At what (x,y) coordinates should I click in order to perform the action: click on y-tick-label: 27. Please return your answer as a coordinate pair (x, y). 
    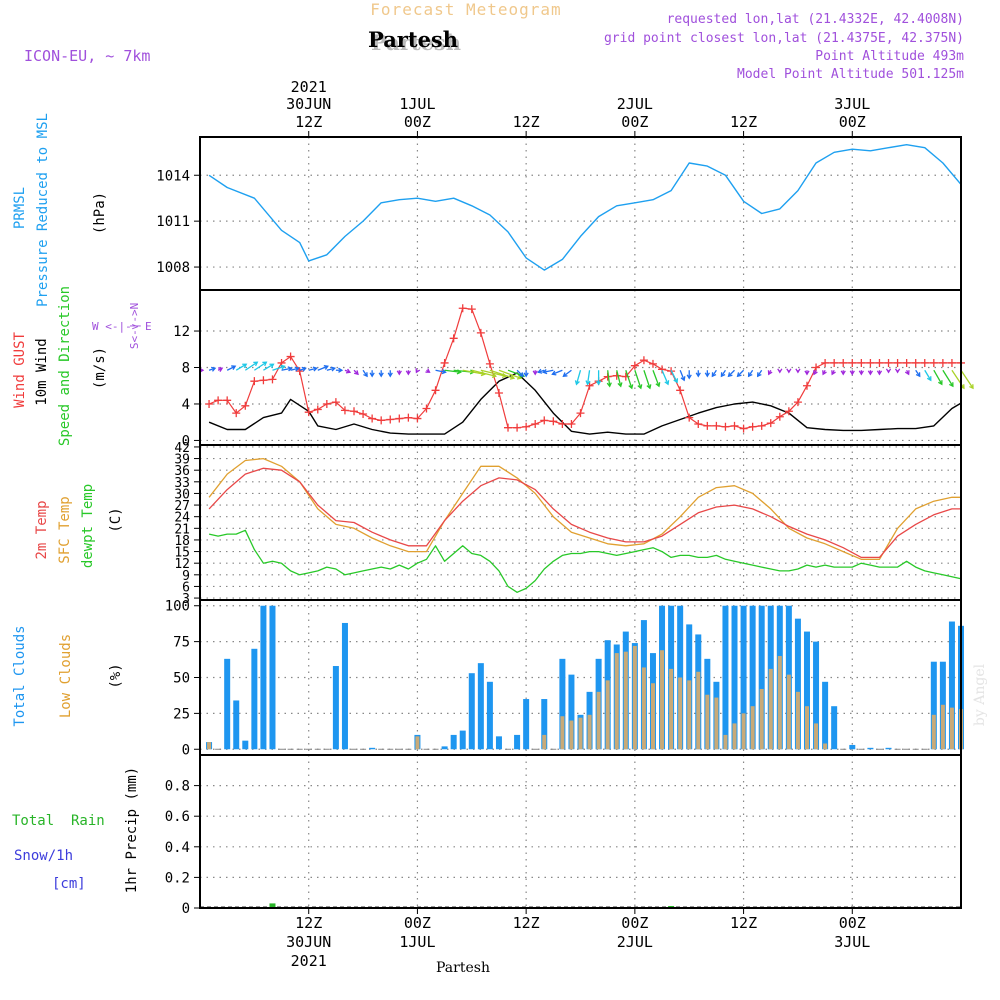
    Looking at the image, I should click on (182, 506).